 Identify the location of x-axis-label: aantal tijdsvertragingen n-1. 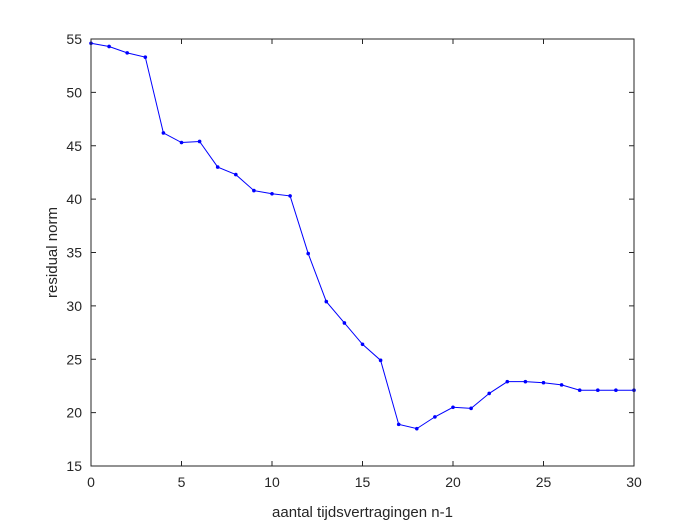
(362, 512).